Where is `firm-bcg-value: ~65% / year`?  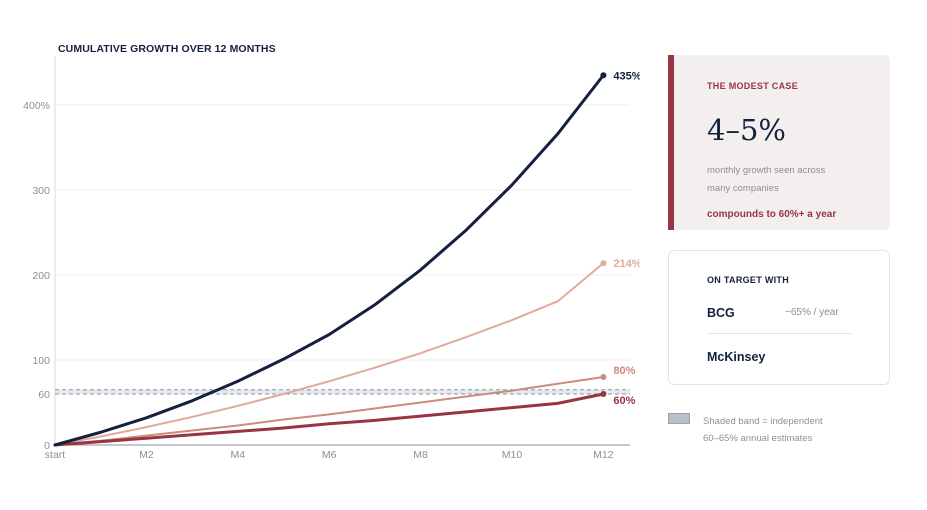 firm-bcg-value: ~65% / year is located at coordinates (812, 312).